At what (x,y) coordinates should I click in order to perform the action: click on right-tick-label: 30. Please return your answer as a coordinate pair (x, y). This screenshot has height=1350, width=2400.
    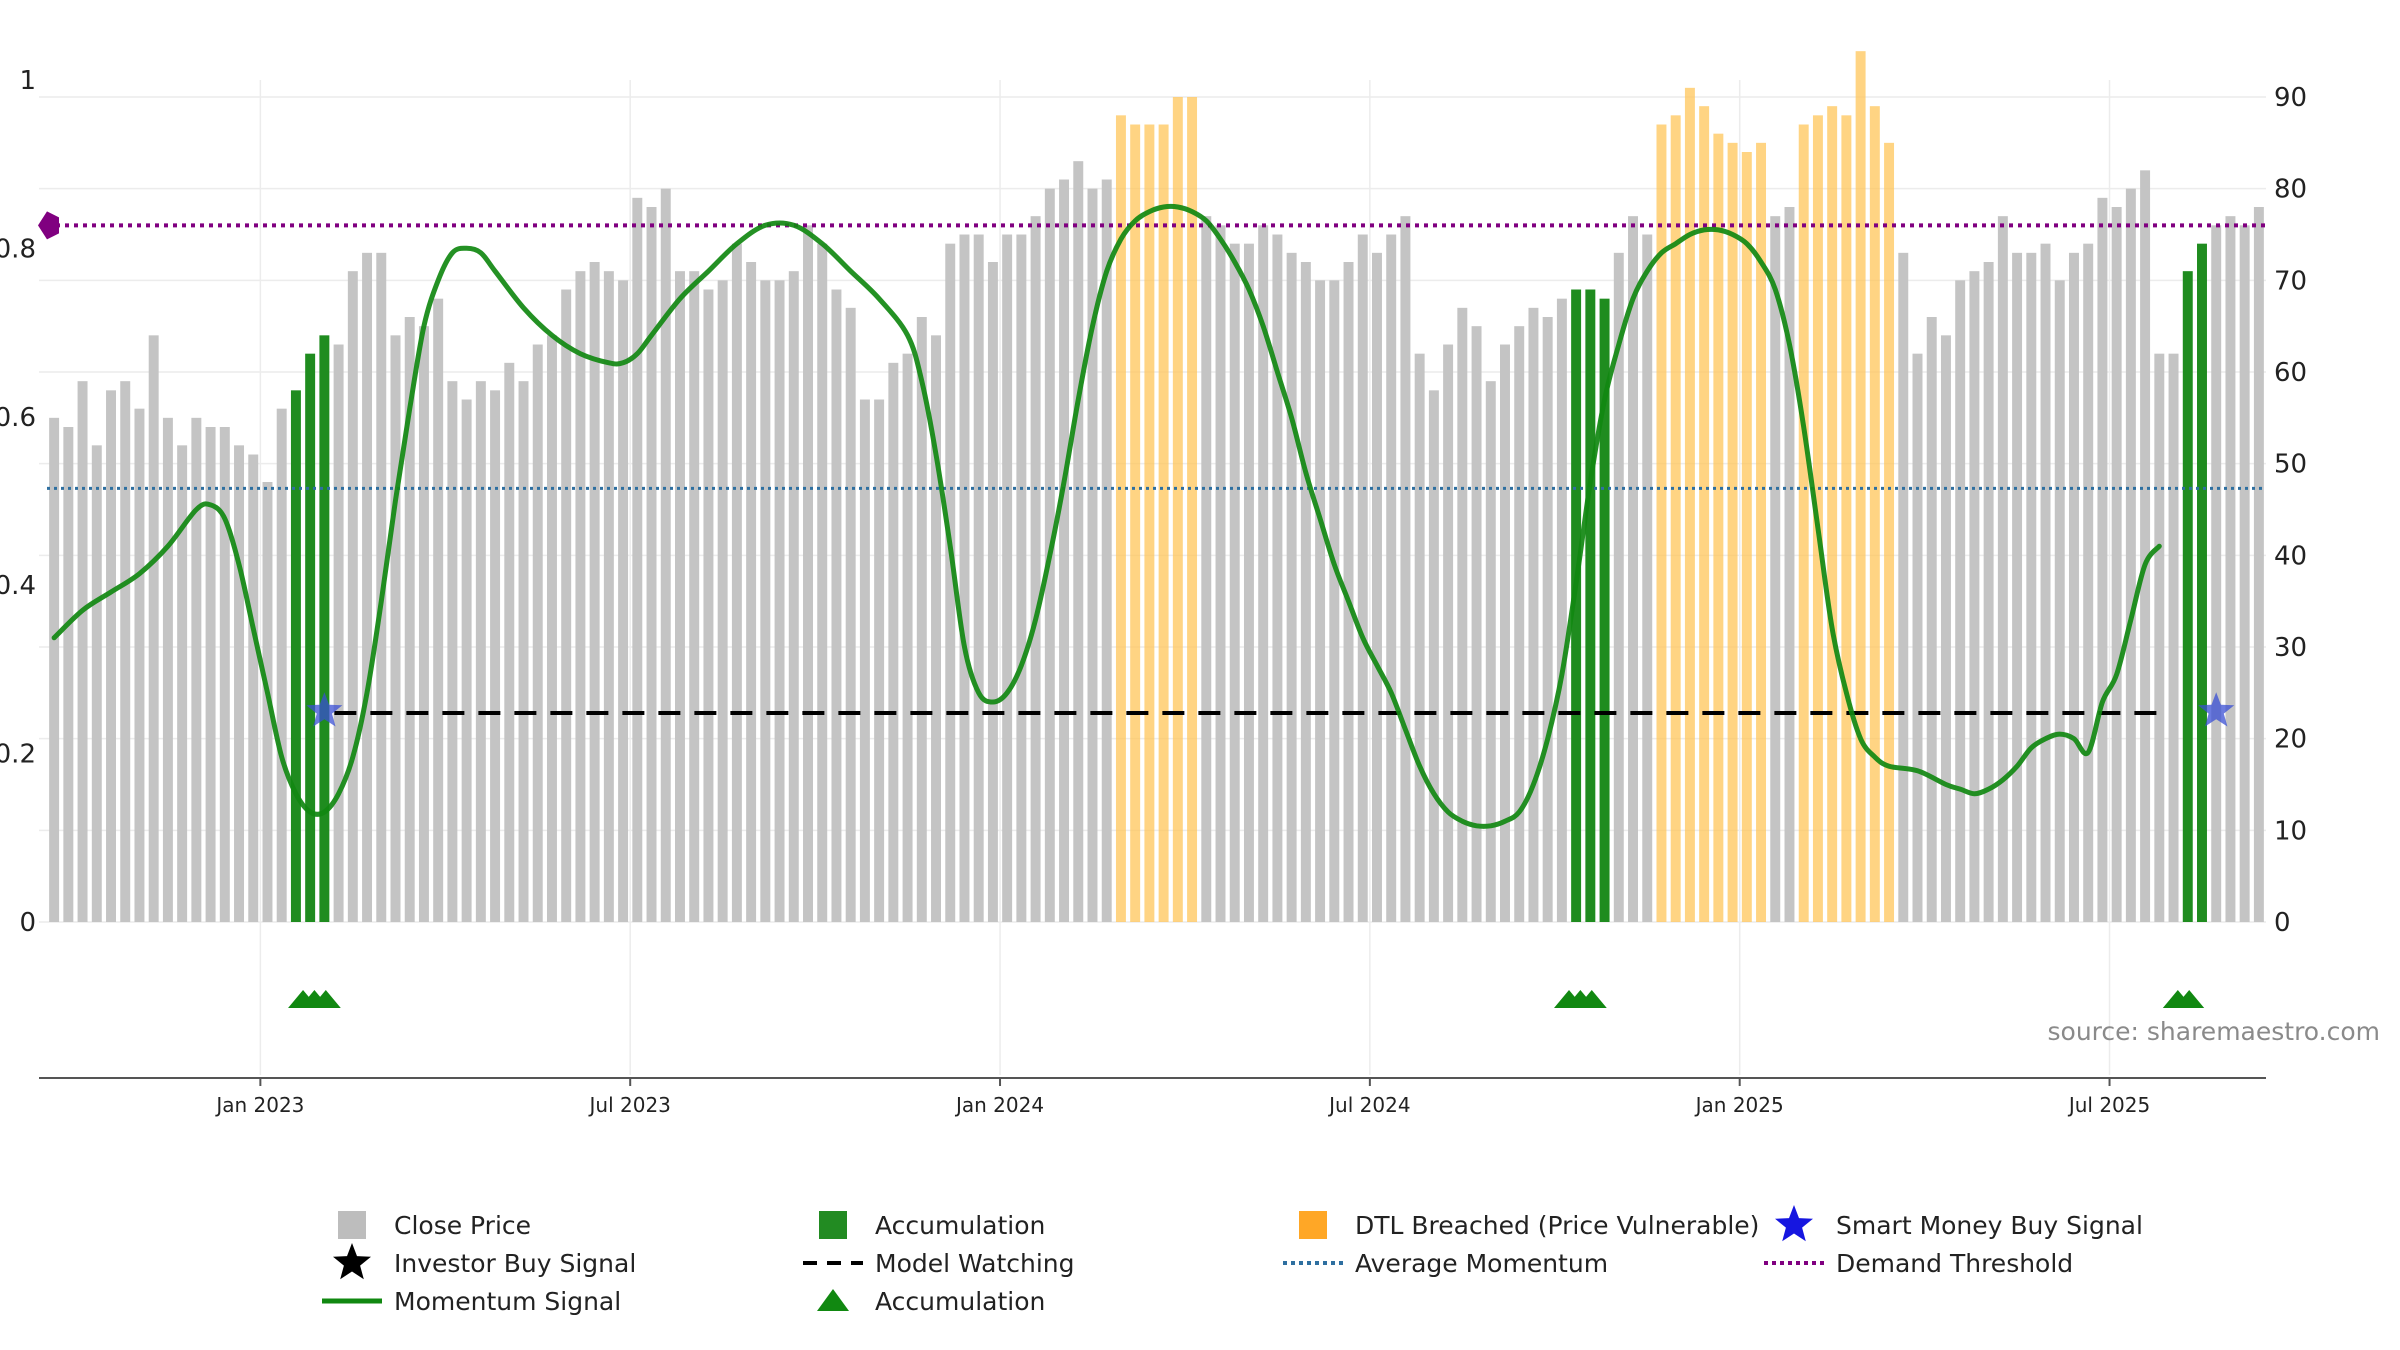
    Looking at the image, I should click on (2290, 648).